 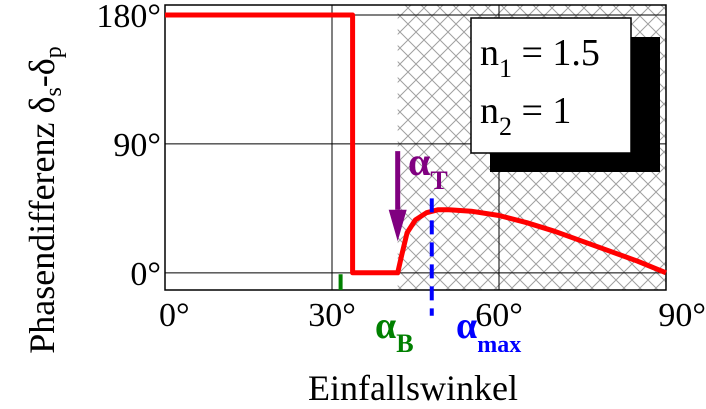 What do you see at coordinates (556, 53) in the screenshot?
I see `legend-value: = 1.5` at bounding box center [556, 53].